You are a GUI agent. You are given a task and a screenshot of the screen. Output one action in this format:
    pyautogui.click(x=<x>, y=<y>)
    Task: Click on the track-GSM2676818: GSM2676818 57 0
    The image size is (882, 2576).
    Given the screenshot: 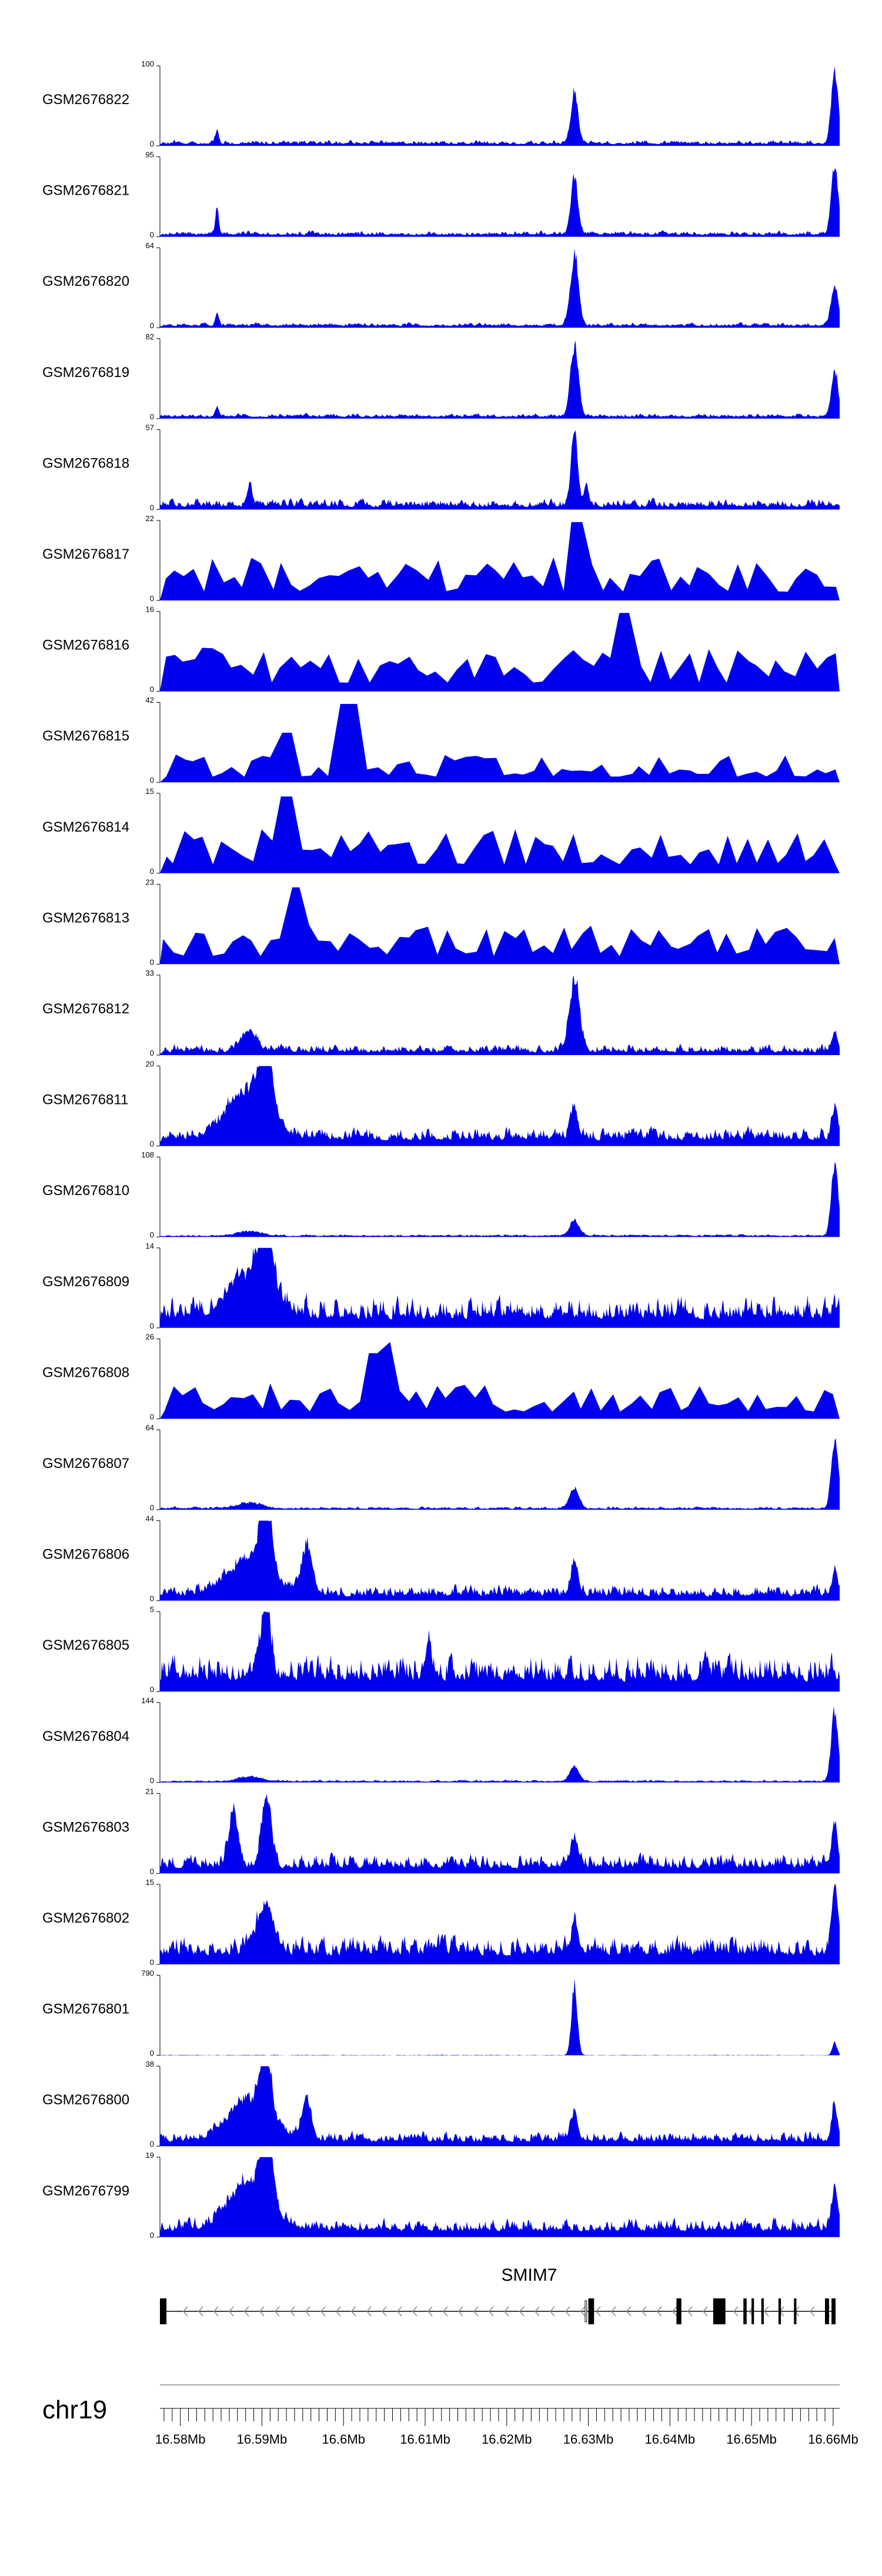 What is the action you would take?
    pyautogui.click(x=441, y=467)
    